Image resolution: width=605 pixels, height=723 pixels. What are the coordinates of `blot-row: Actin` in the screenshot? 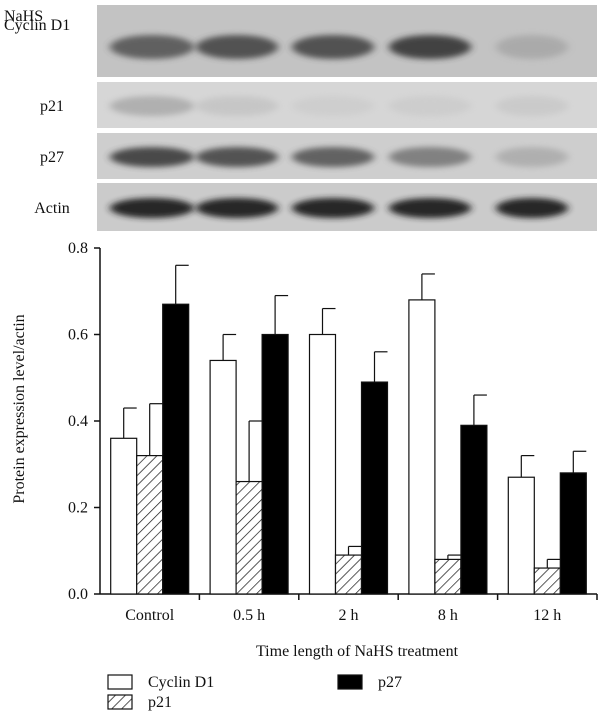 It's located at (315, 207).